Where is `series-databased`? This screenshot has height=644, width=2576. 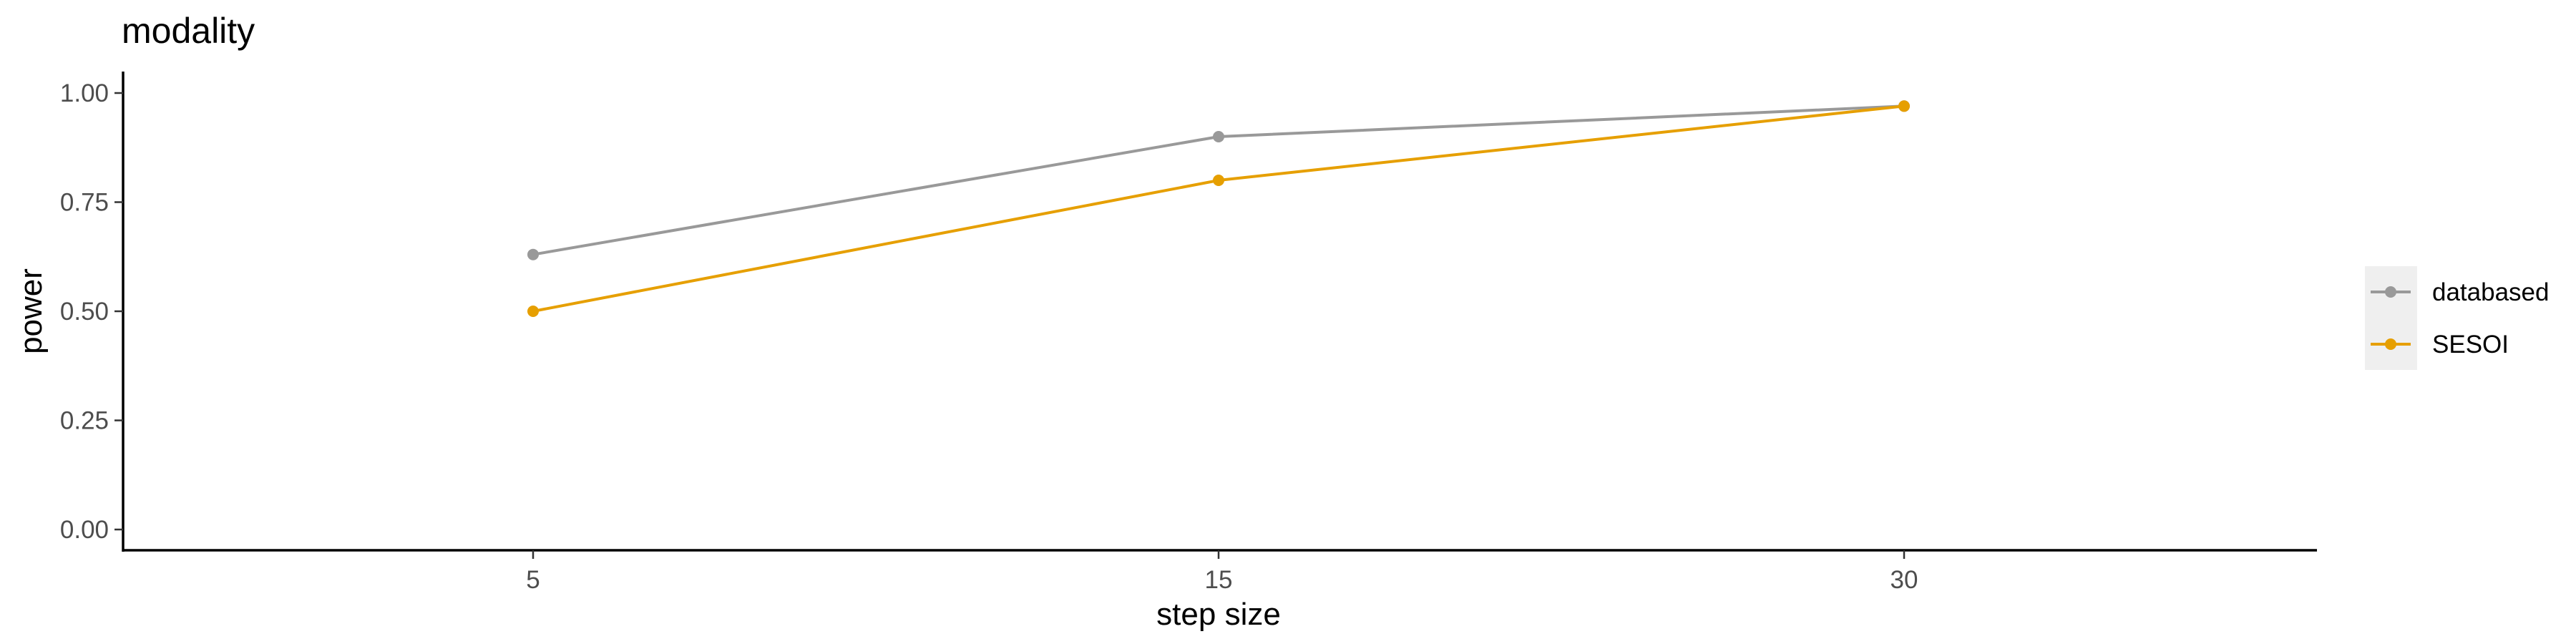
series-databased is located at coordinates (1218, 180).